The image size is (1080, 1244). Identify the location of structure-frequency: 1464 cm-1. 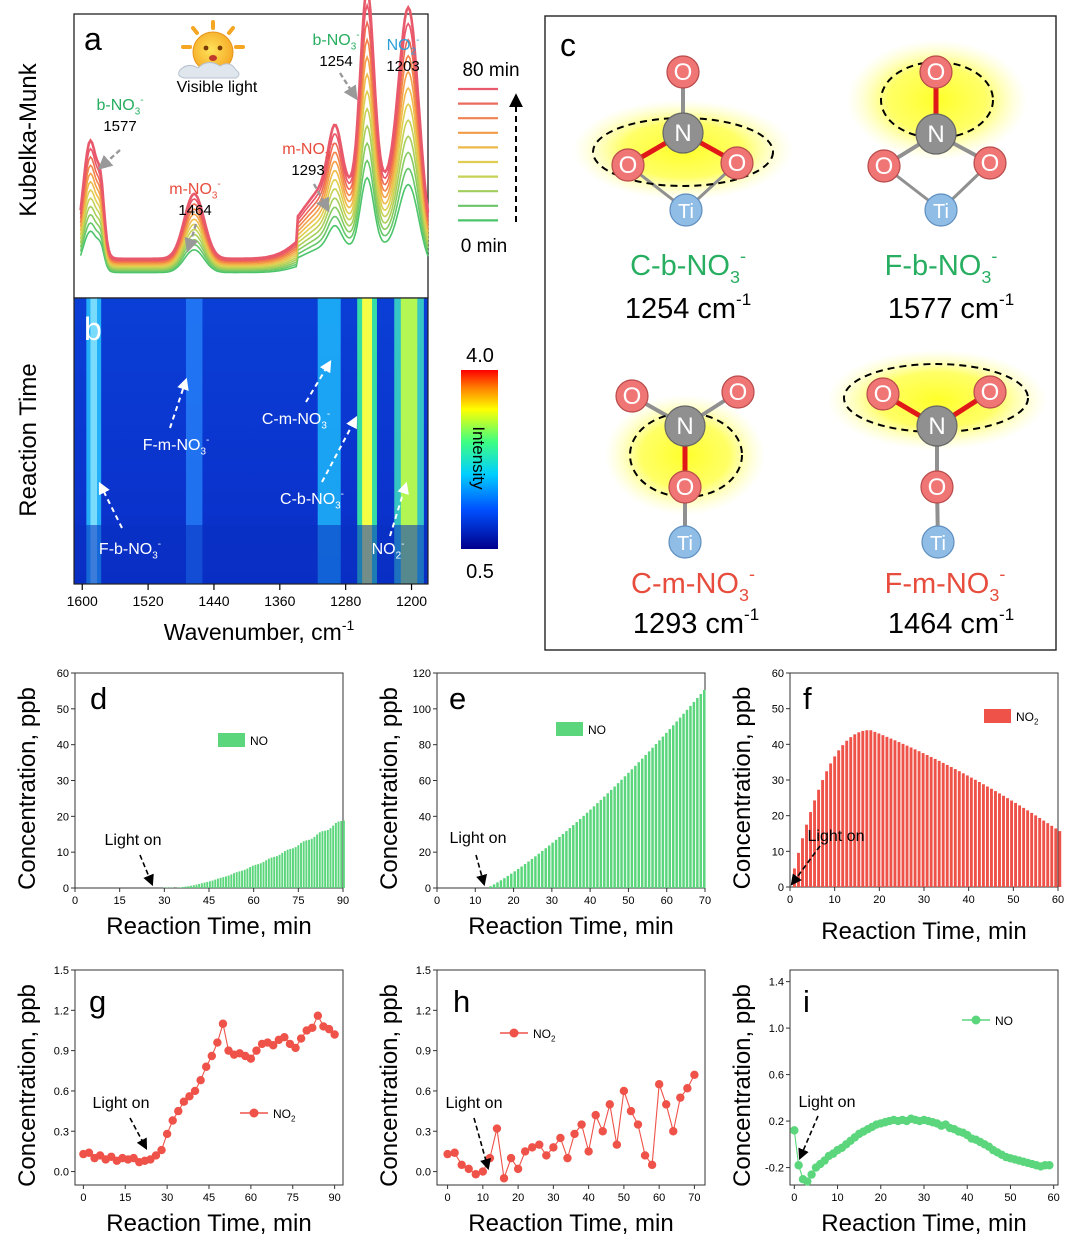
(951, 622).